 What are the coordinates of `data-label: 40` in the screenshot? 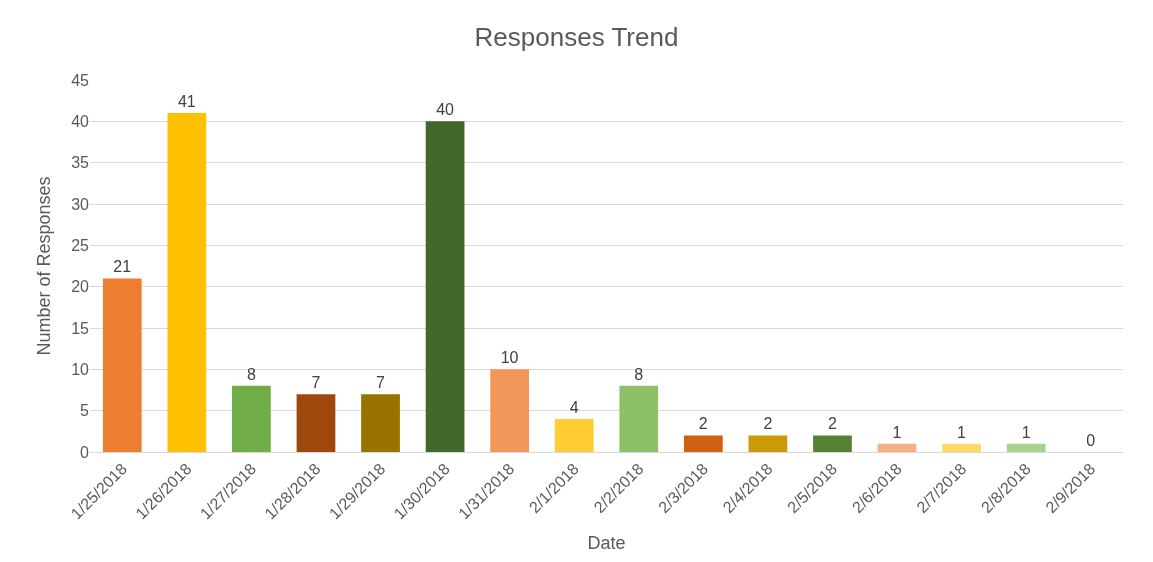 It's located at (445, 110).